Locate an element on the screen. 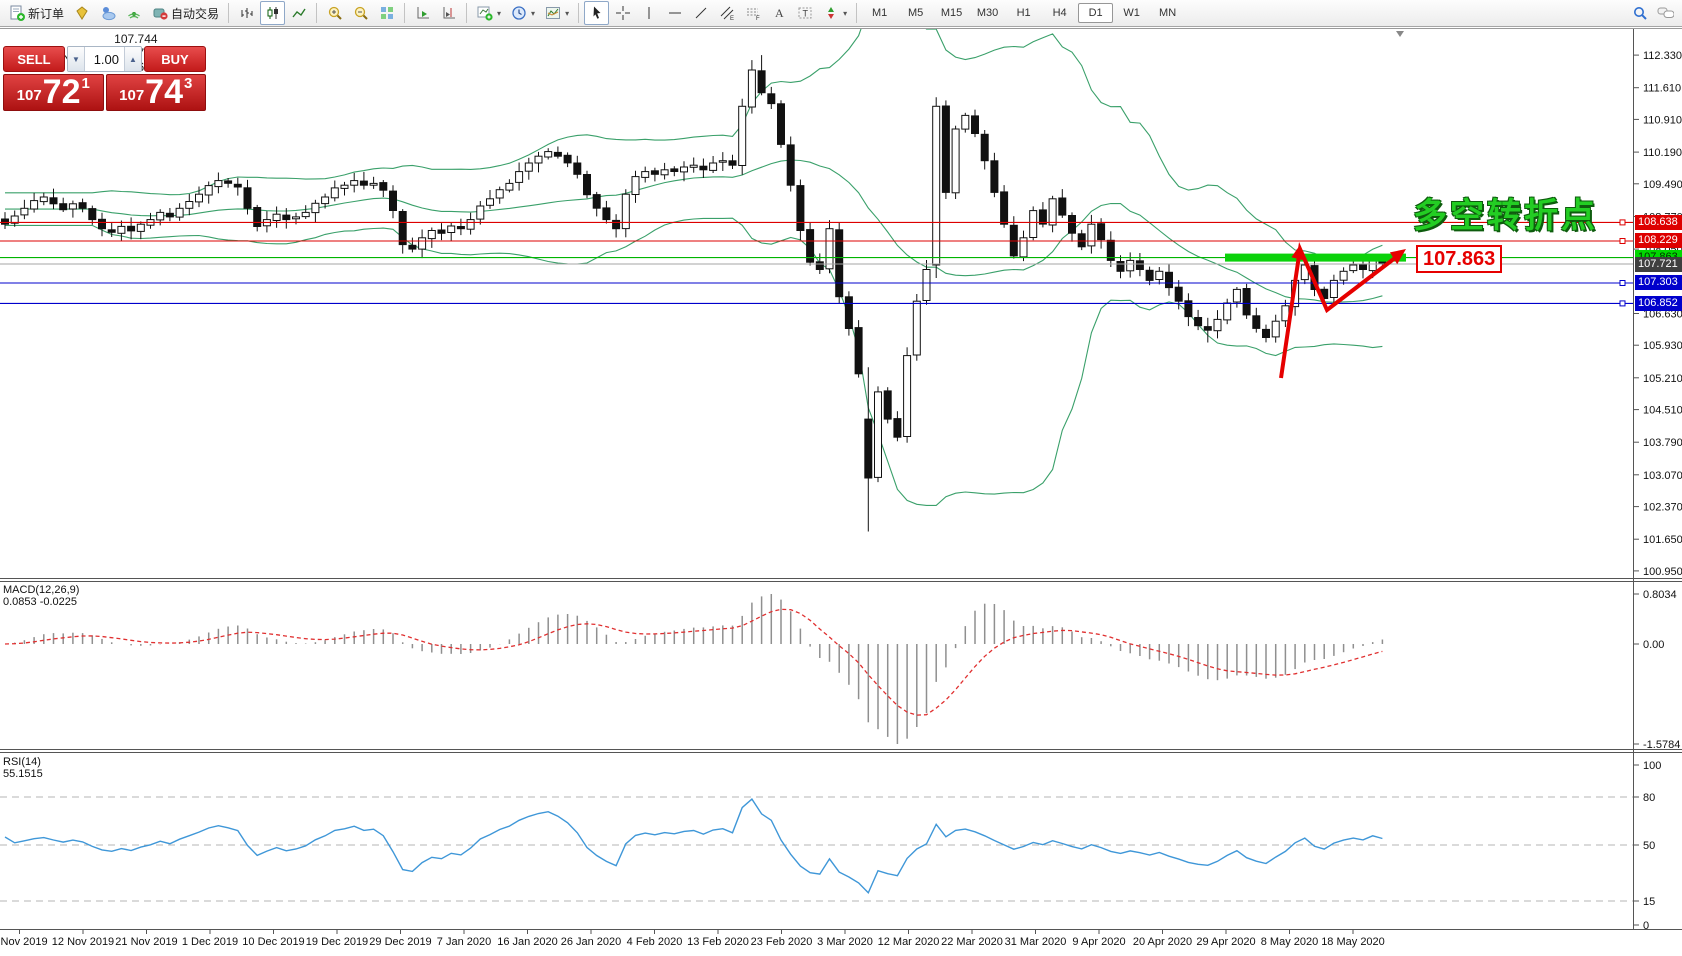 The width and height of the screenshot is (1682, 956). price-callout-box: 107.863 is located at coordinates (1459, 259).